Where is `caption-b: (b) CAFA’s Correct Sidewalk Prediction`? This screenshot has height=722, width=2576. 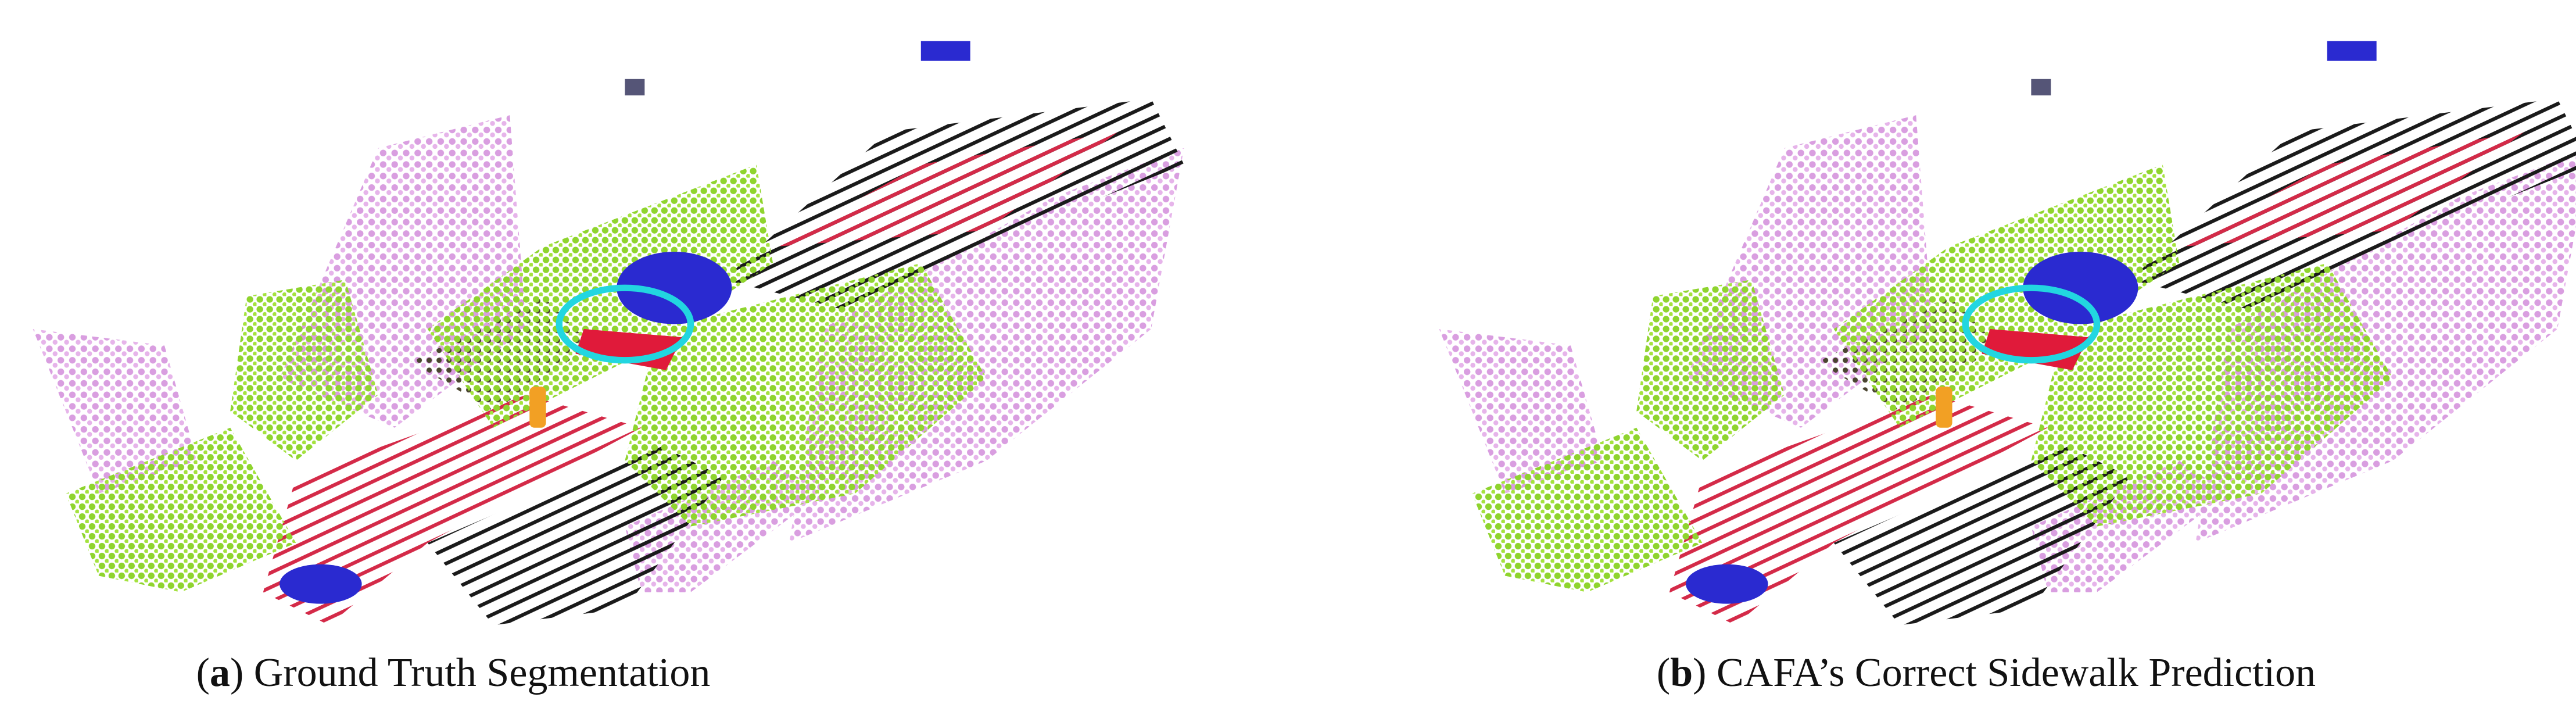 caption-b: (b) CAFA’s Correct Sidewalk Prediction is located at coordinates (1986, 673).